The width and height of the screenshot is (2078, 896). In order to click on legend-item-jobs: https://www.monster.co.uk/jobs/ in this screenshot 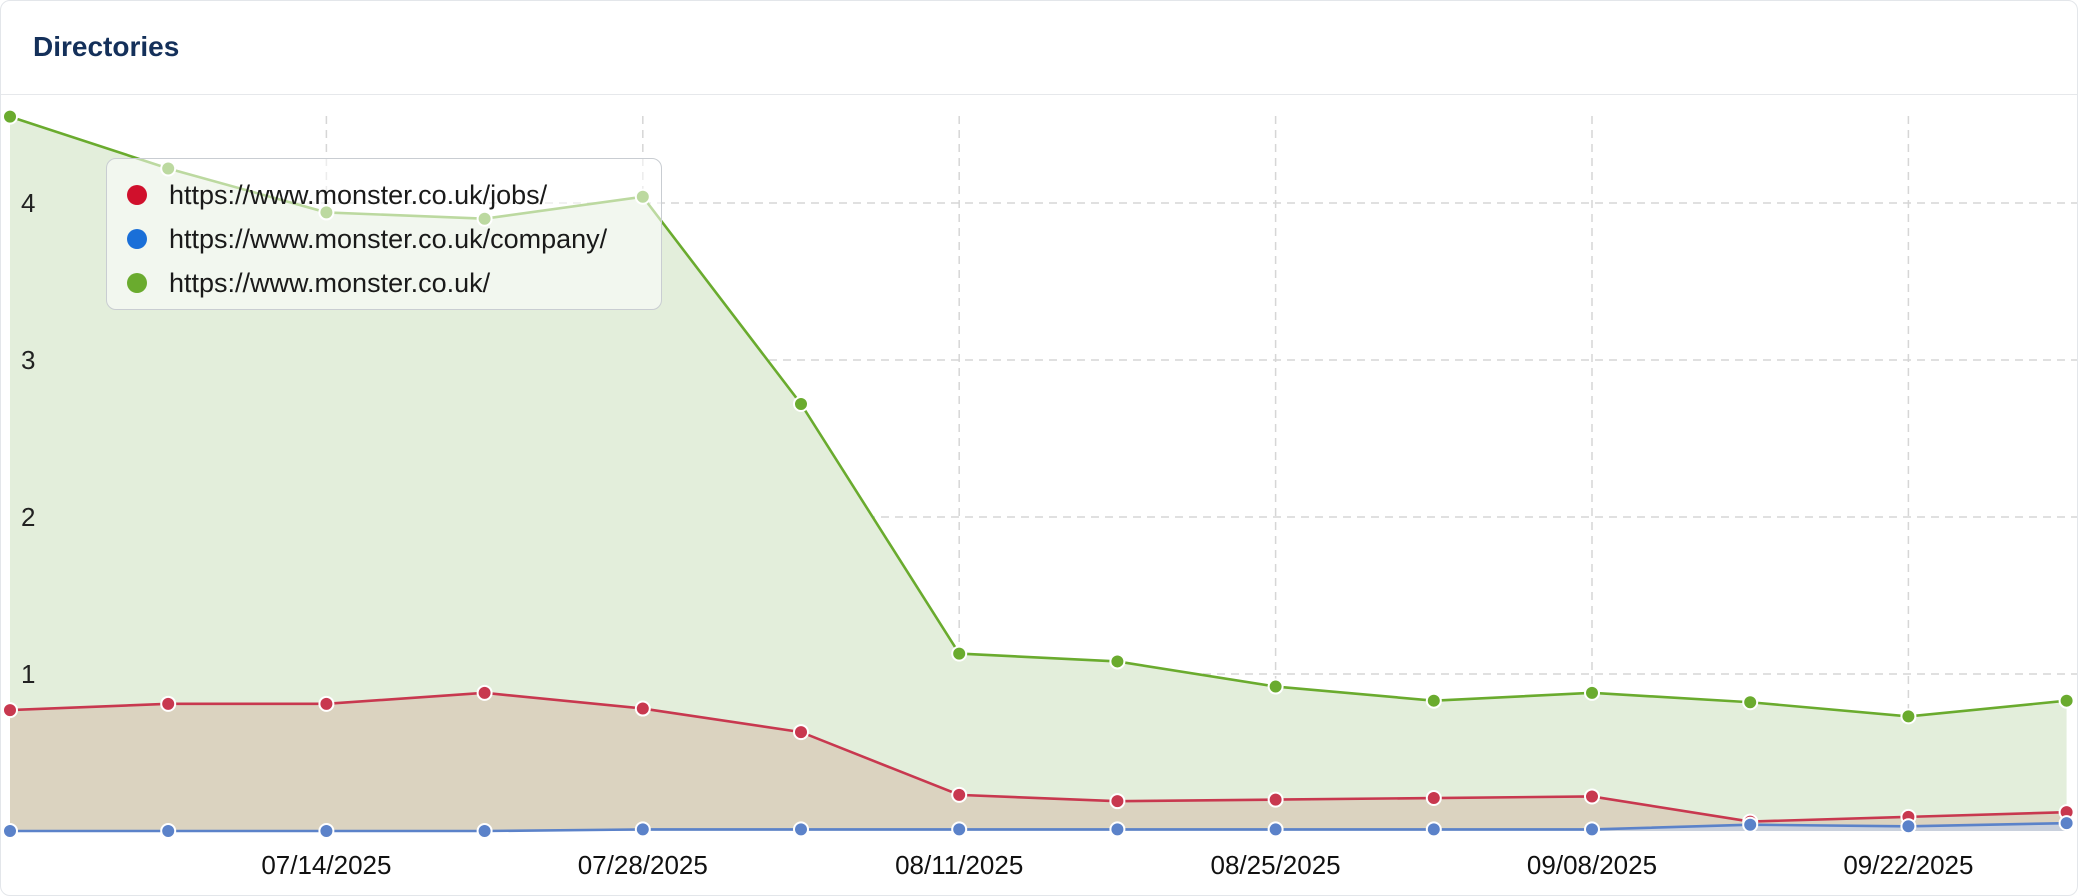, I will do `click(394, 195)`.